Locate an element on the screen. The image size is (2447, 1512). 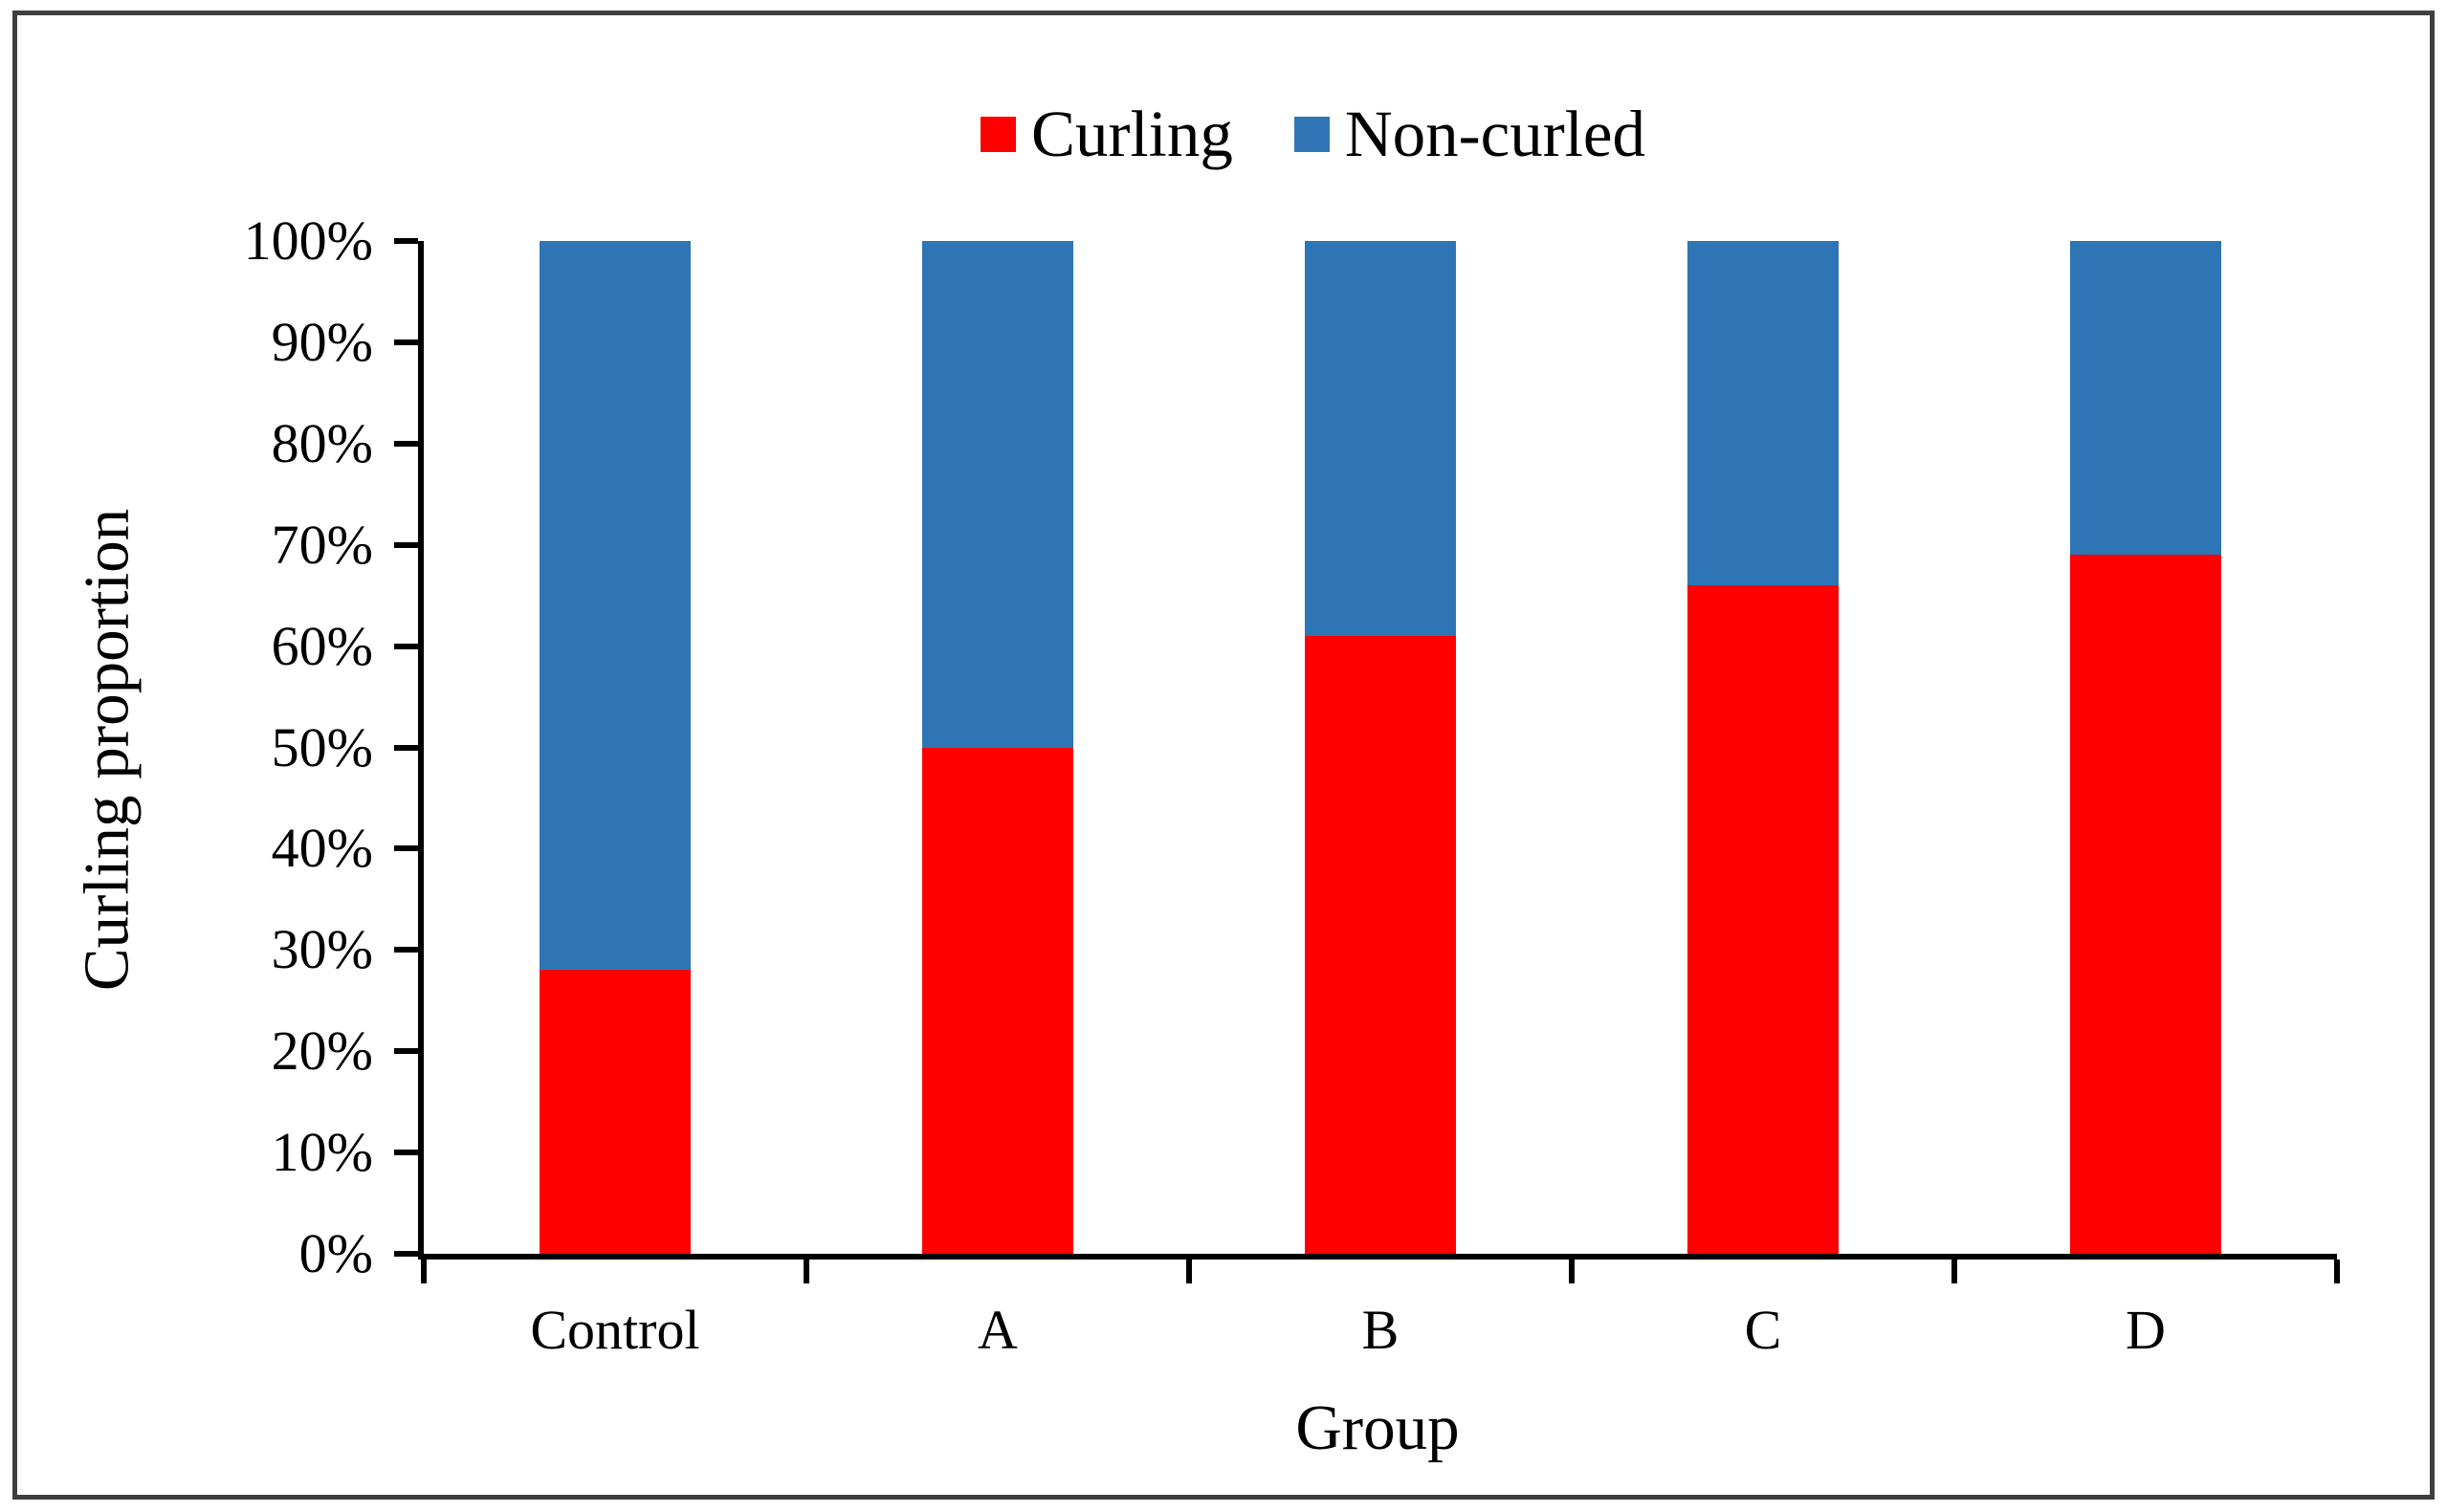
y-axis-title: Curling proportion is located at coordinates (107, 750).